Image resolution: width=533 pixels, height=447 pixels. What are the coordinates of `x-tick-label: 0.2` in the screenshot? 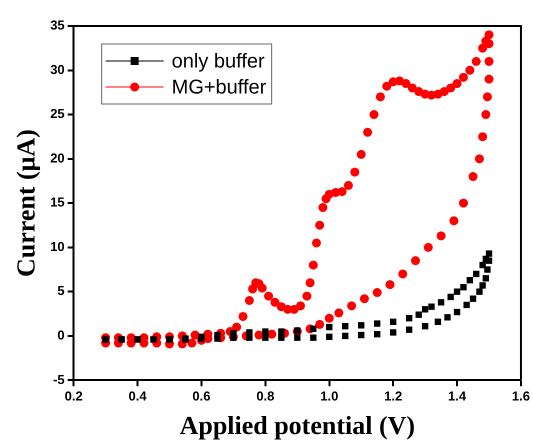 It's located at (73, 396).